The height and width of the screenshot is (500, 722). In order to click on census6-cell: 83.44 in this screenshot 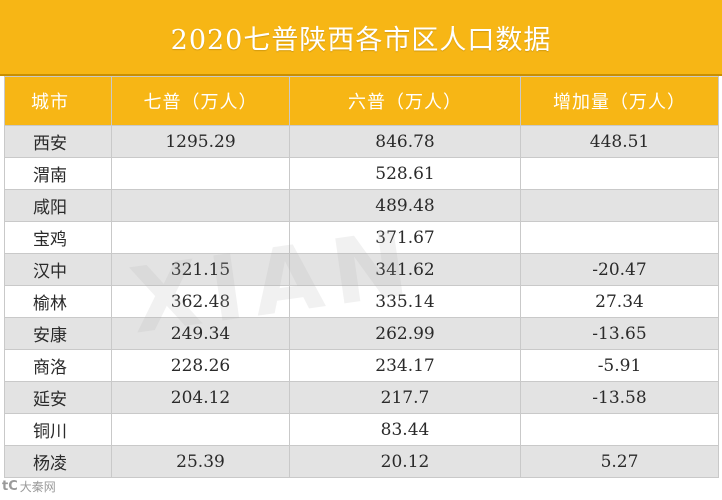, I will do `click(405, 429)`.